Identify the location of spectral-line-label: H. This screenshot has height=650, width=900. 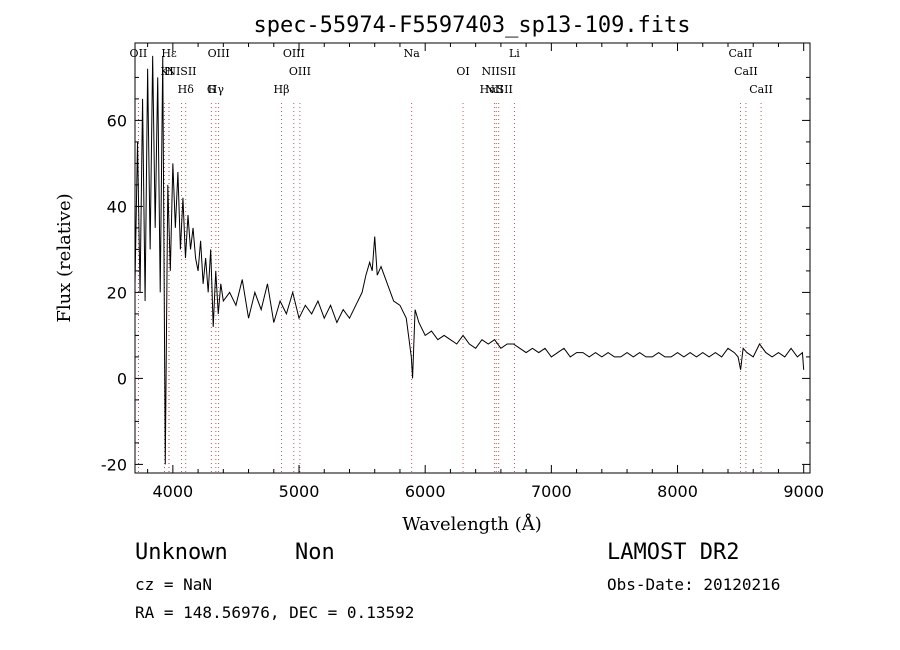
(169, 71).